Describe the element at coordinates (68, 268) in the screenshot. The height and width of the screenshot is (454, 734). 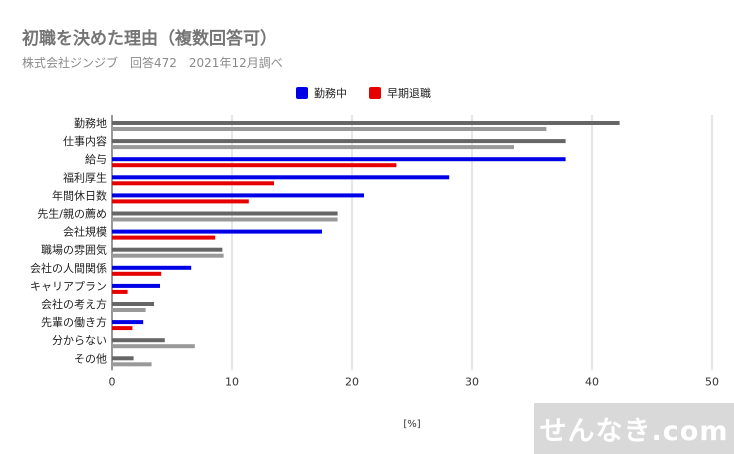
I see `category-label: 会社の人間関係` at that location.